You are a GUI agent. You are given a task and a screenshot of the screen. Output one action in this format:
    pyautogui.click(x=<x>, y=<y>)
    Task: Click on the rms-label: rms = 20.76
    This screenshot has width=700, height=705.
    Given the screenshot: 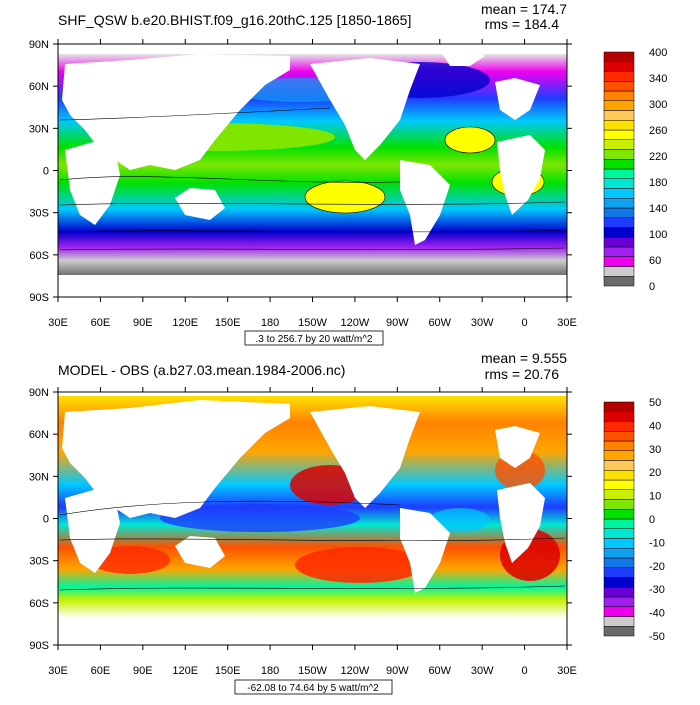 What is the action you would take?
    pyautogui.click(x=522, y=374)
    